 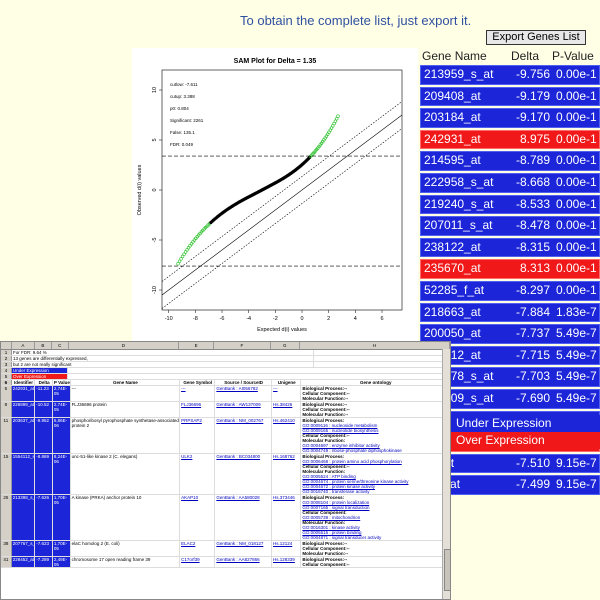 I want to click on significant-gene-point, so click(x=190, y=246).